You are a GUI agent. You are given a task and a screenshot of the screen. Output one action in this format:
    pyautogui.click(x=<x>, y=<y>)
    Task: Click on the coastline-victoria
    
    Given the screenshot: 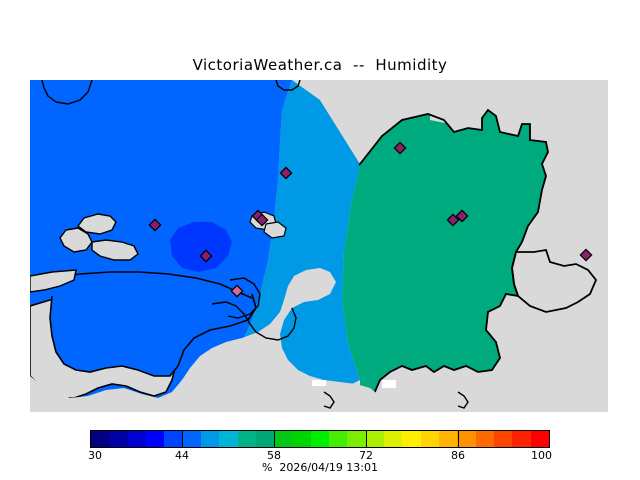 What is the action you would take?
    pyautogui.click(x=254, y=321)
    